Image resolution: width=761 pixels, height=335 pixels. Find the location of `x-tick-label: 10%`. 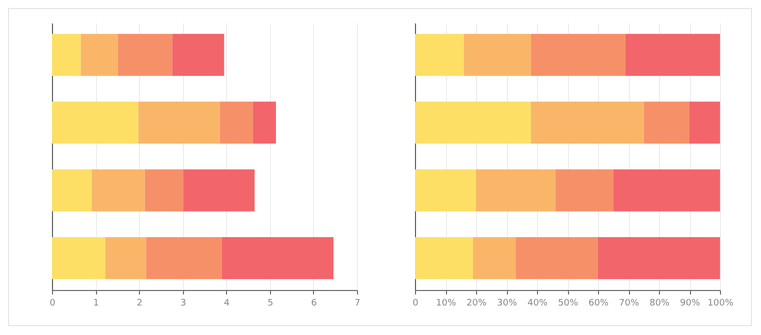

x-tick-label: 10% is located at coordinates (446, 303).